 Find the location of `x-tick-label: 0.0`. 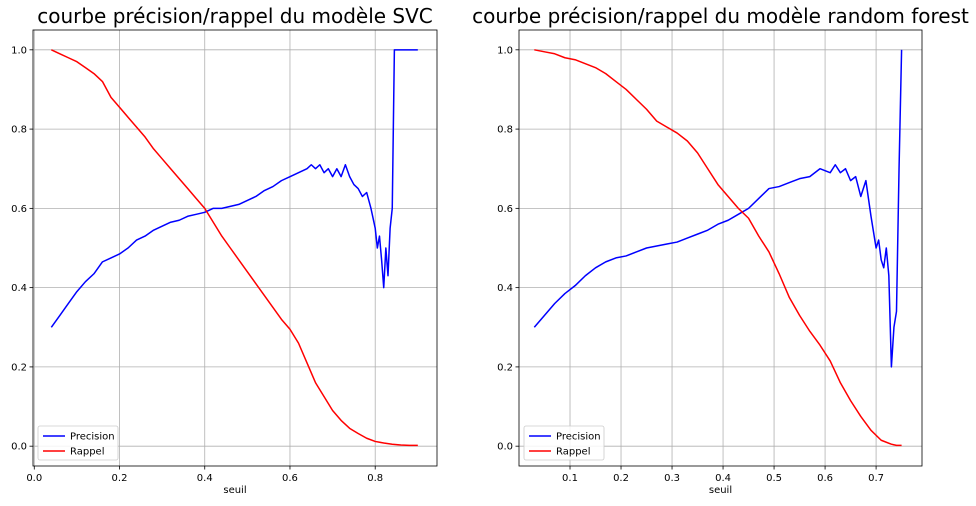

x-tick-label: 0.0 is located at coordinates (34, 478).